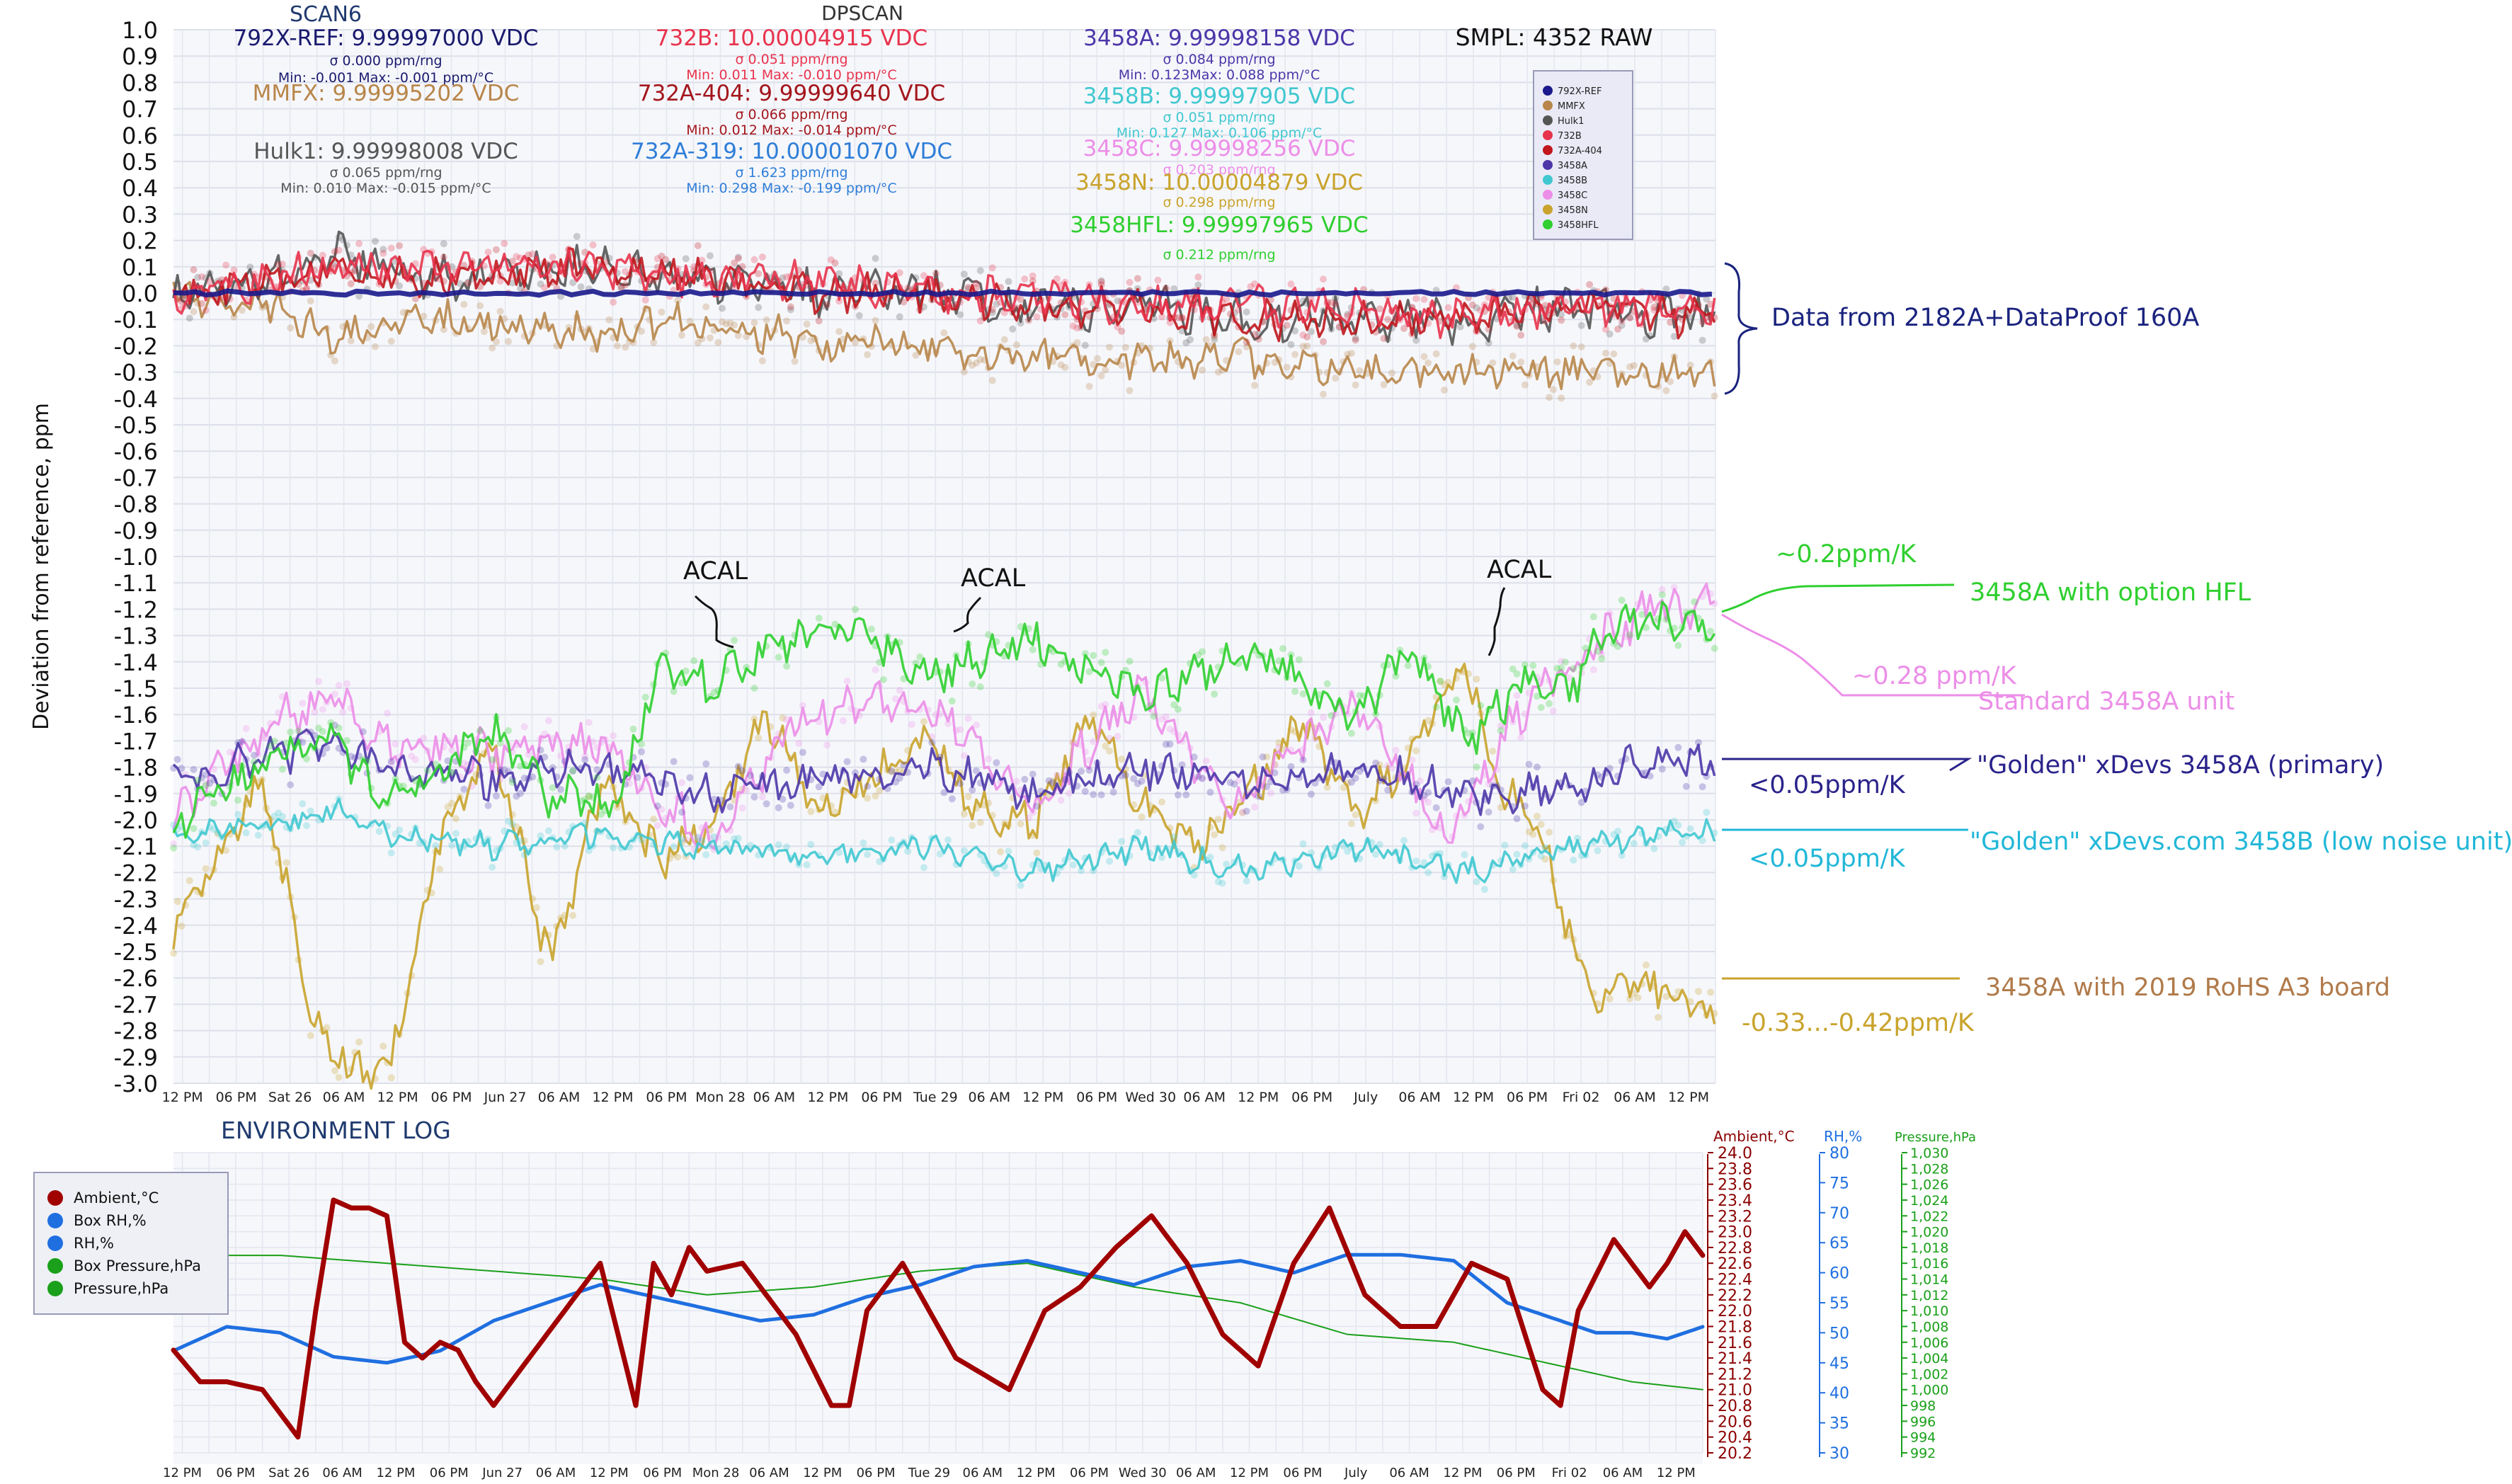  Describe the element at coordinates (385, 78) in the screenshot. I see `ref-minmax: Min: -0.001 Max: -0.001 ppm/°C` at that location.